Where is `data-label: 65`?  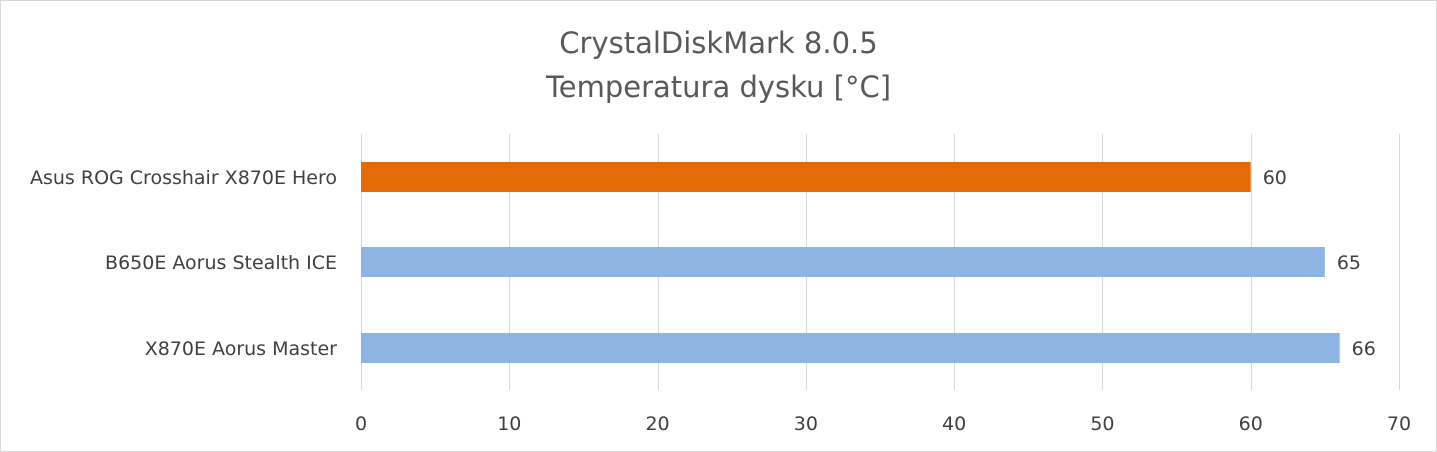
data-label: 65 is located at coordinates (1349, 263).